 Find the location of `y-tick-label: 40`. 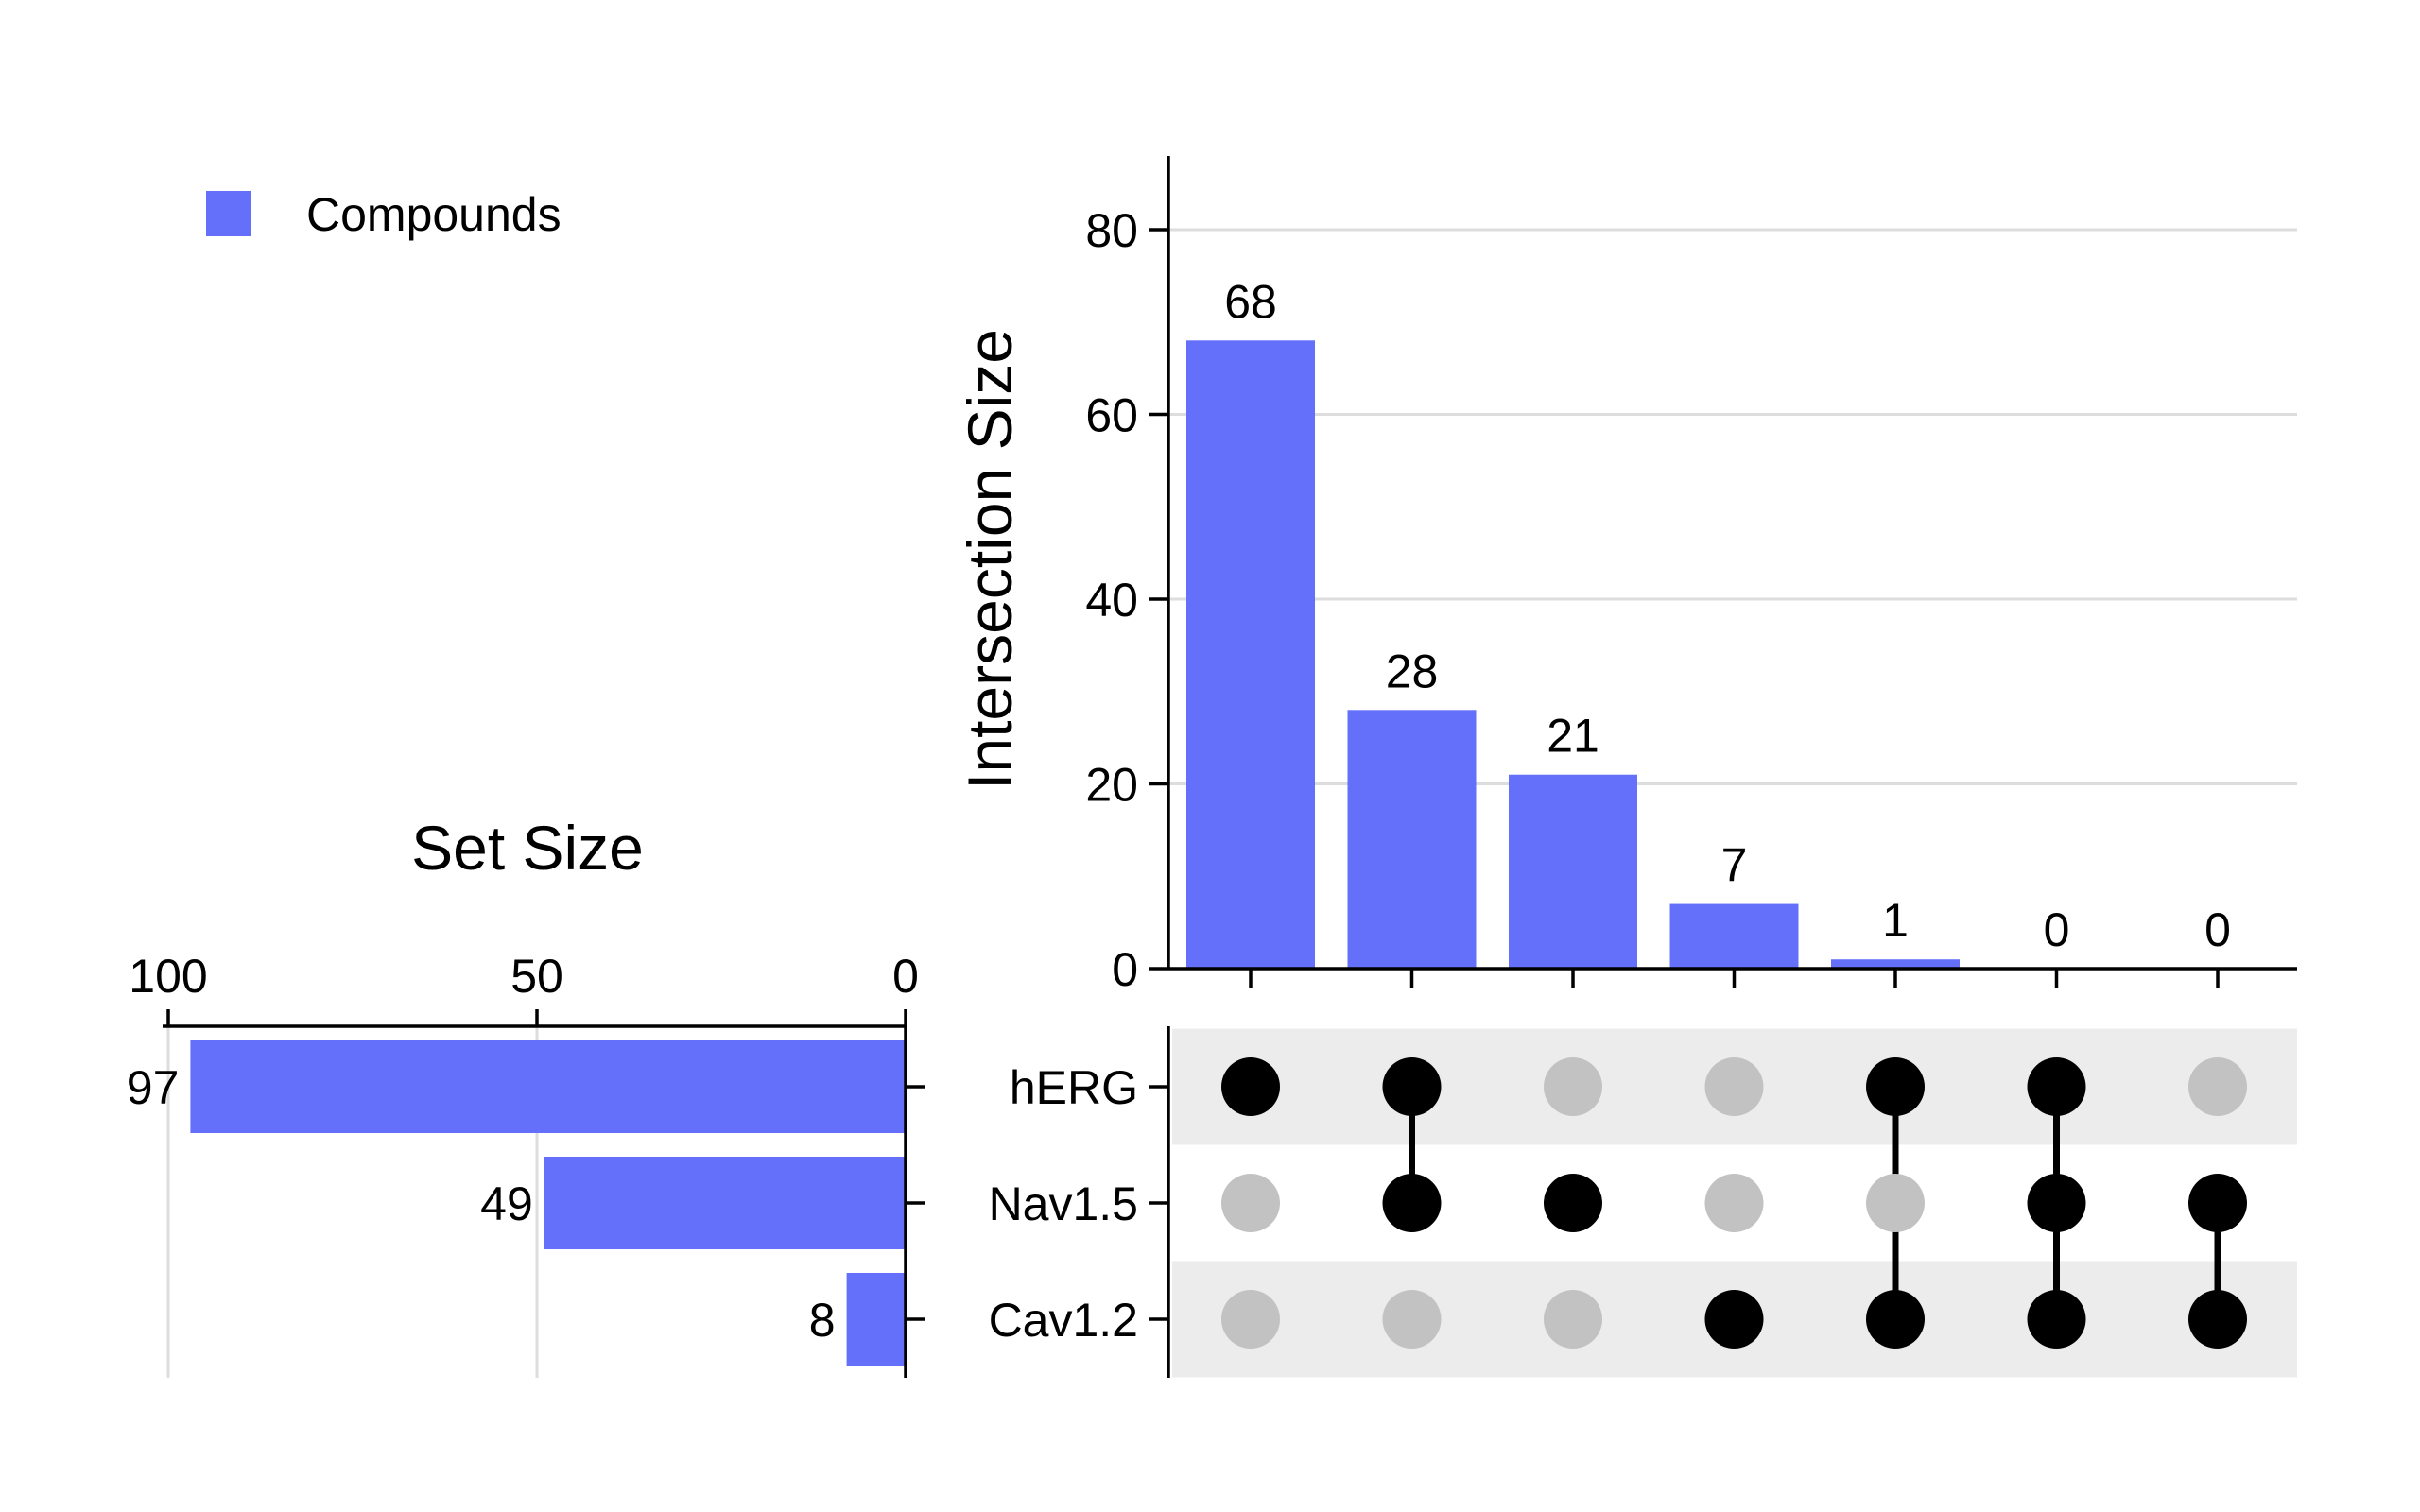

y-tick-label: 40 is located at coordinates (1111, 600).